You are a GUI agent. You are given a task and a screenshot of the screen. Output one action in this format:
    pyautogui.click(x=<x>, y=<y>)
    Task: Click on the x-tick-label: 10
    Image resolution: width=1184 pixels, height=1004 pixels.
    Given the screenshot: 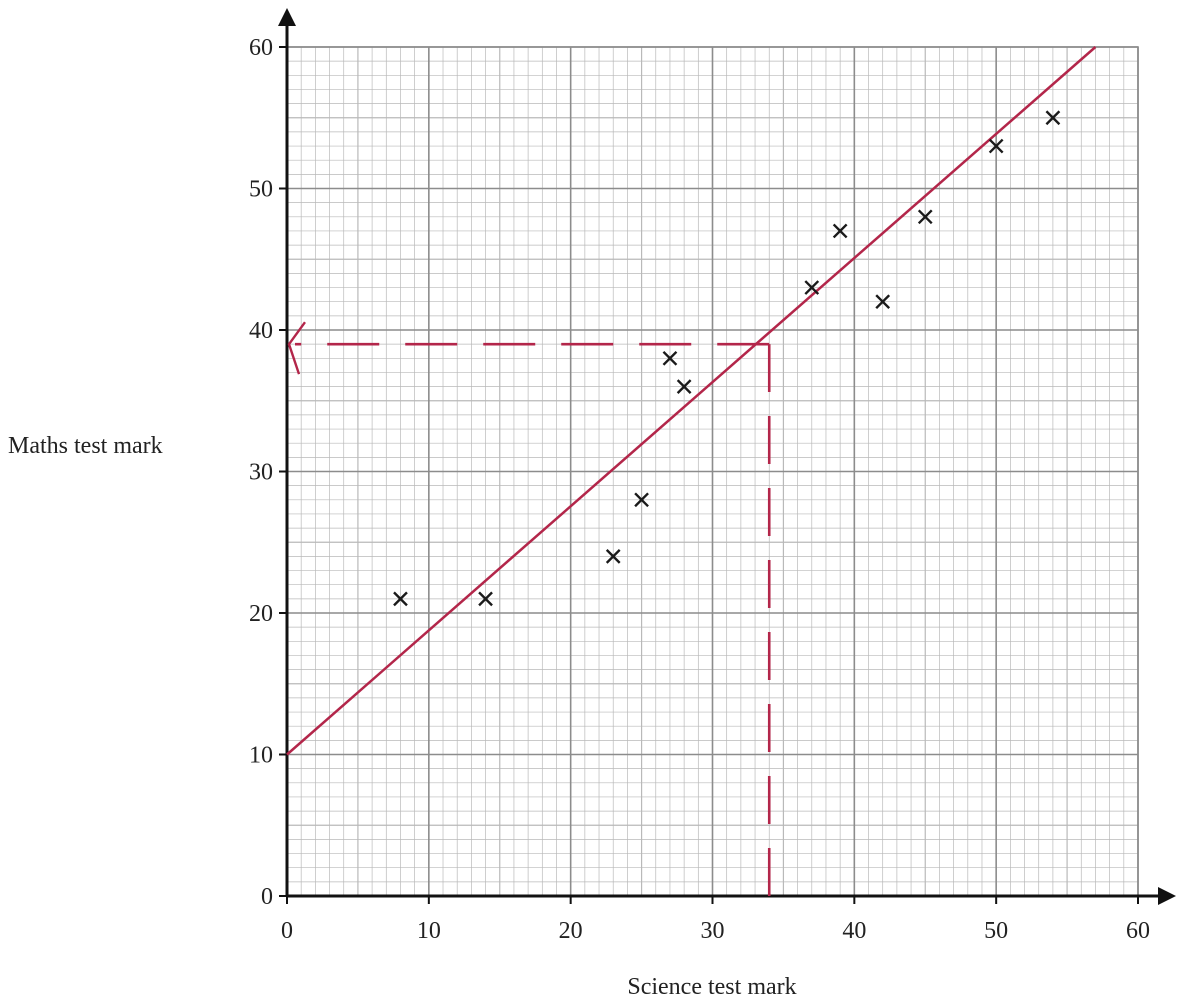 What is the action you would take?
    pyautogui.click(x=429, y=931)
    